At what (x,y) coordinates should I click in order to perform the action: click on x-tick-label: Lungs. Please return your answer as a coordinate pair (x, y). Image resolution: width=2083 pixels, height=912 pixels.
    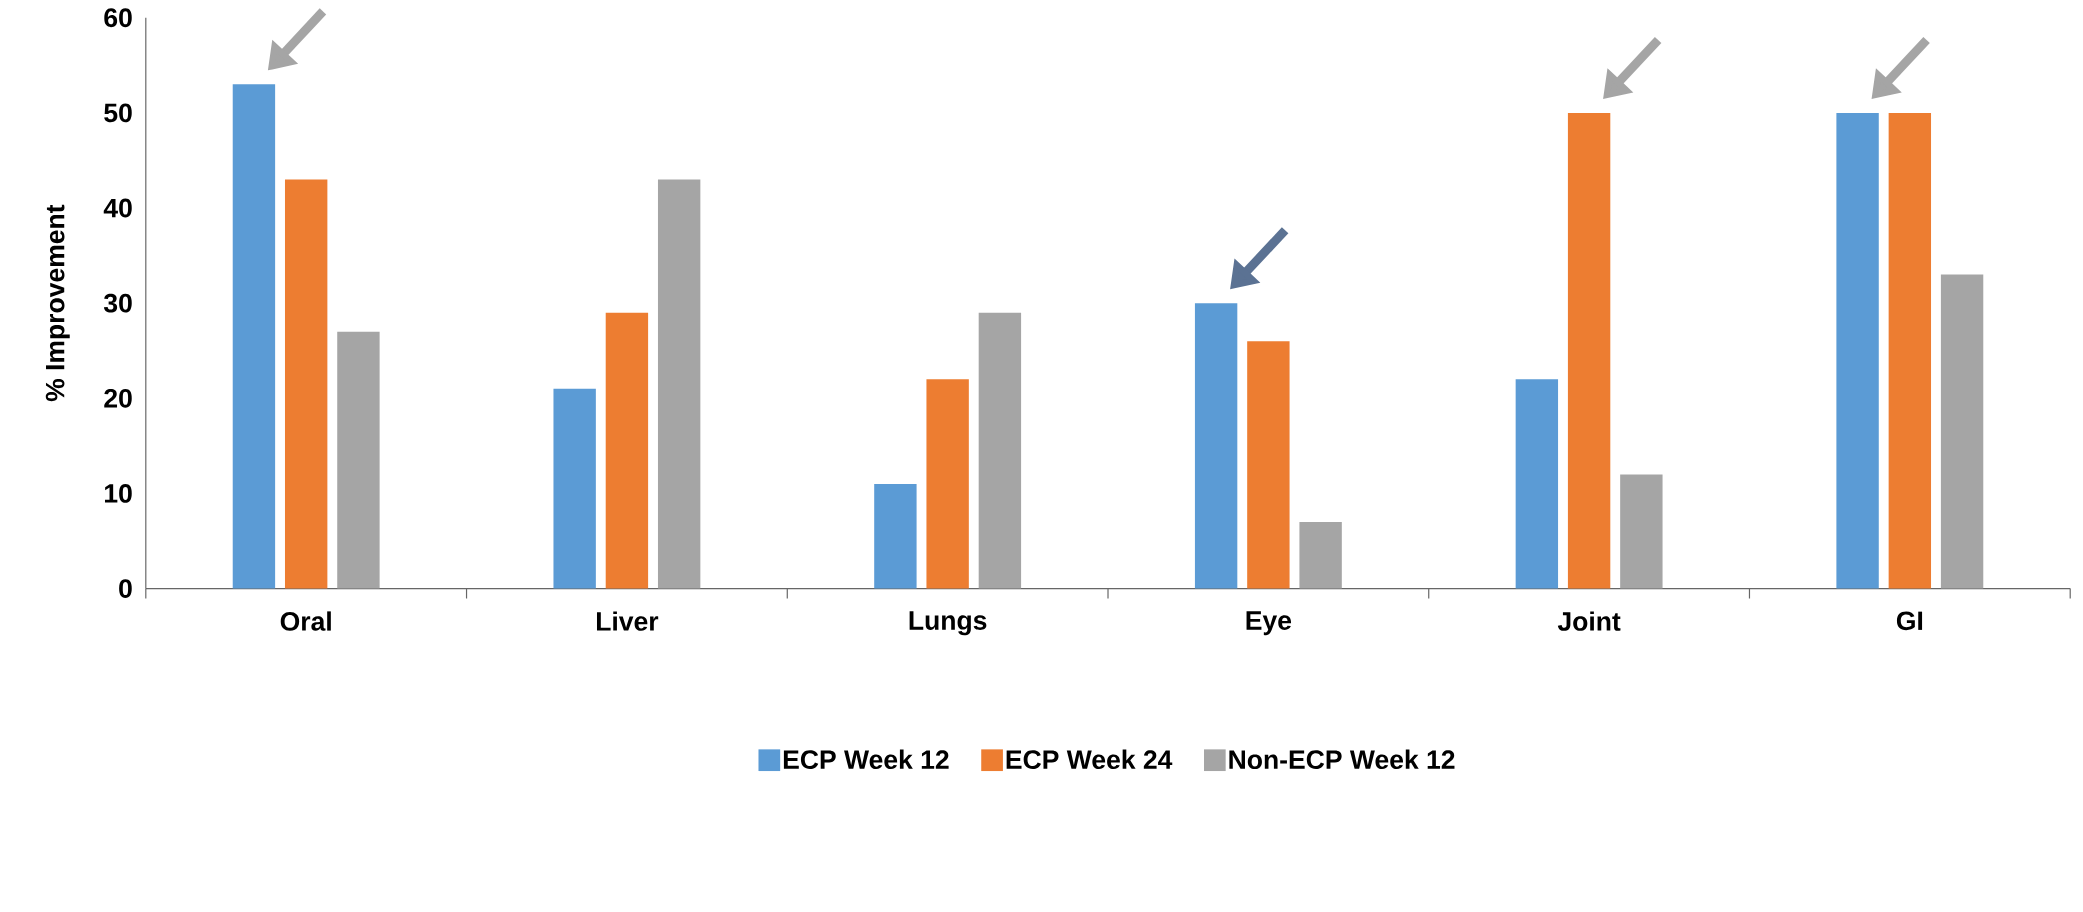
    Looking at the image, I should click on (948, 623).